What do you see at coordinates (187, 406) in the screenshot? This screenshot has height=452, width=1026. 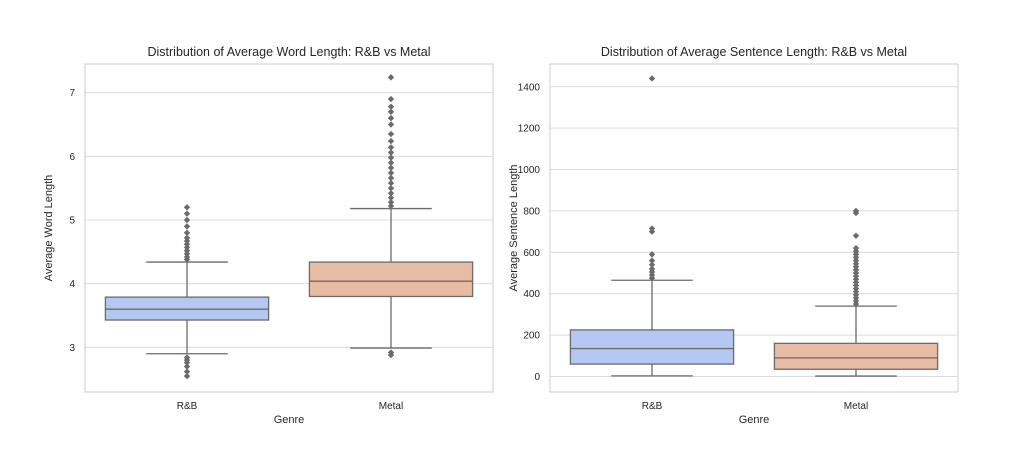 I see `word-length-x-tick-r-b: R&B` at bounding box center [187, 406].